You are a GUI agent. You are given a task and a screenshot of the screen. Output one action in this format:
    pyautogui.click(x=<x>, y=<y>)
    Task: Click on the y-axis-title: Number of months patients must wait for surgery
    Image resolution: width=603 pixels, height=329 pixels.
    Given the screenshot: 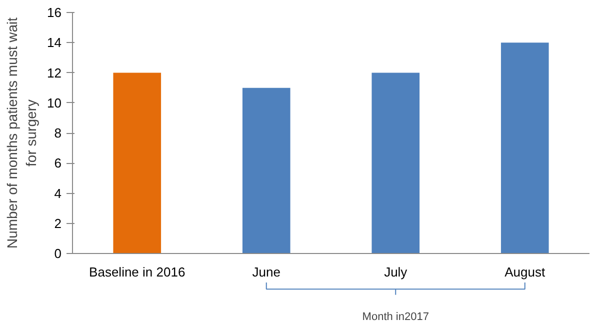 What is the action you would take?
    pyautogui.click(x=22, y=133)
    